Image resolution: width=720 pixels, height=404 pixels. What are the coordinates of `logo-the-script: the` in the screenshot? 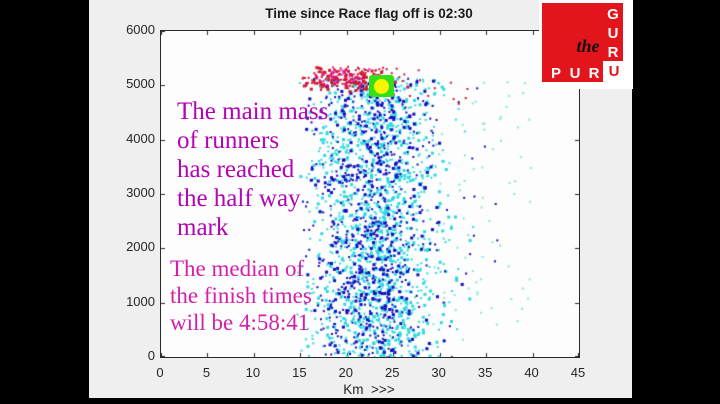 It's located at (588, 46).